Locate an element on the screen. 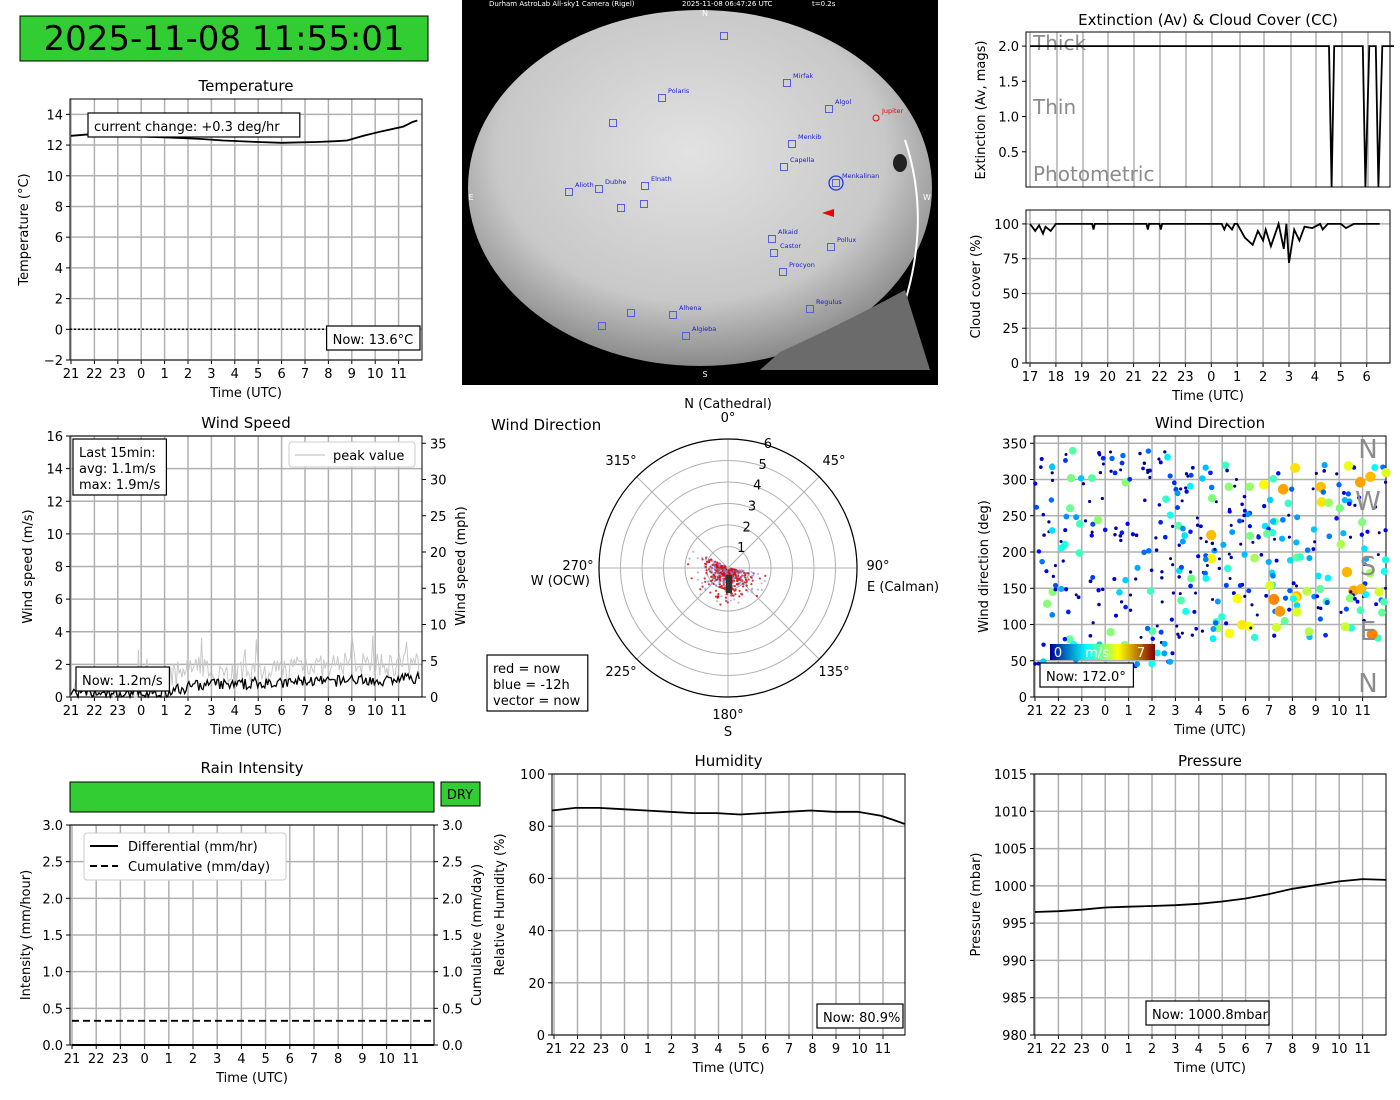 The image size is (1400, 1100). y-tick-label: 0.0 is located at coordinates (52, 1046).